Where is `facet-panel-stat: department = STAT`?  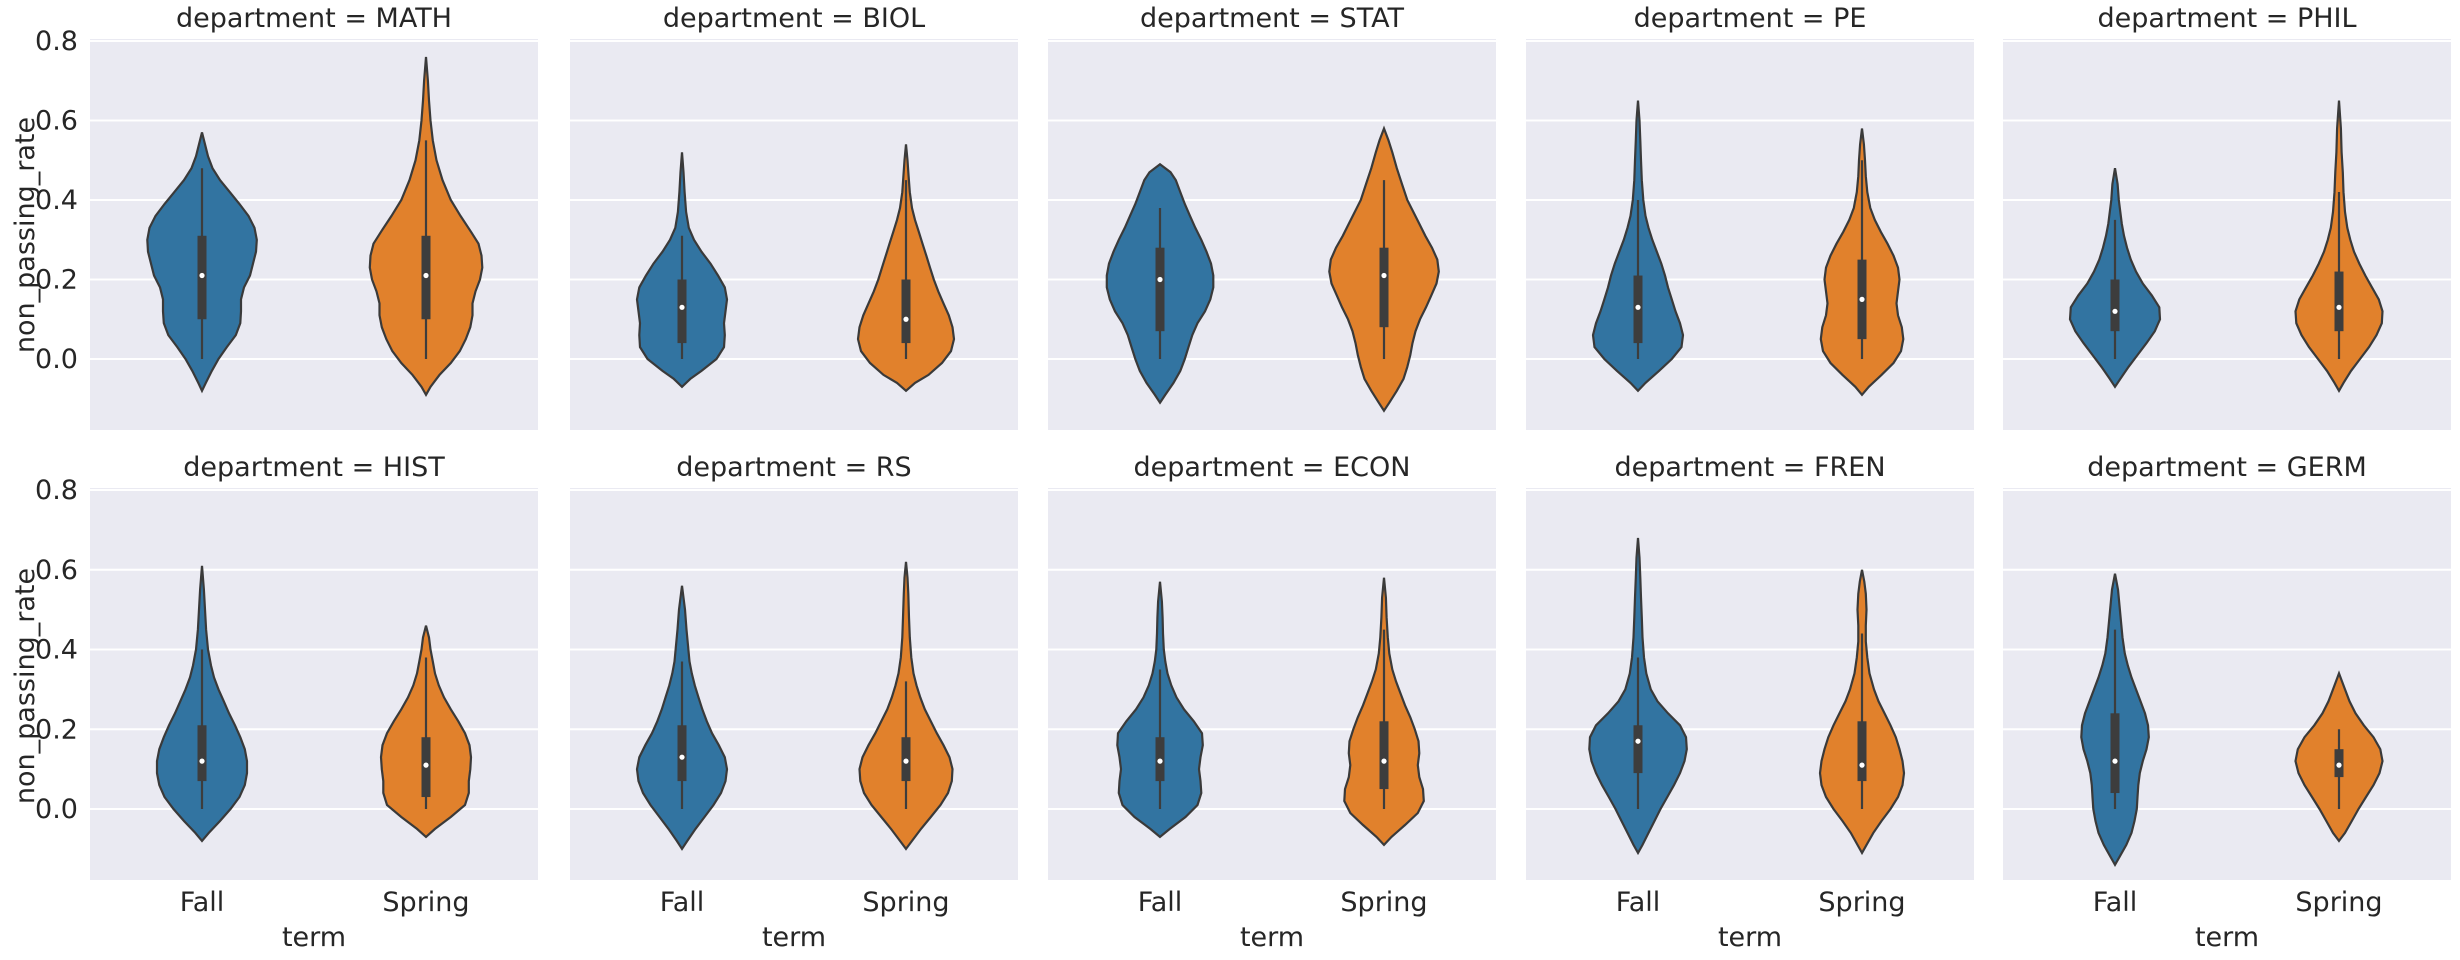
facet-panel-stat: department = STAT is located at coordinates (1272, 216).